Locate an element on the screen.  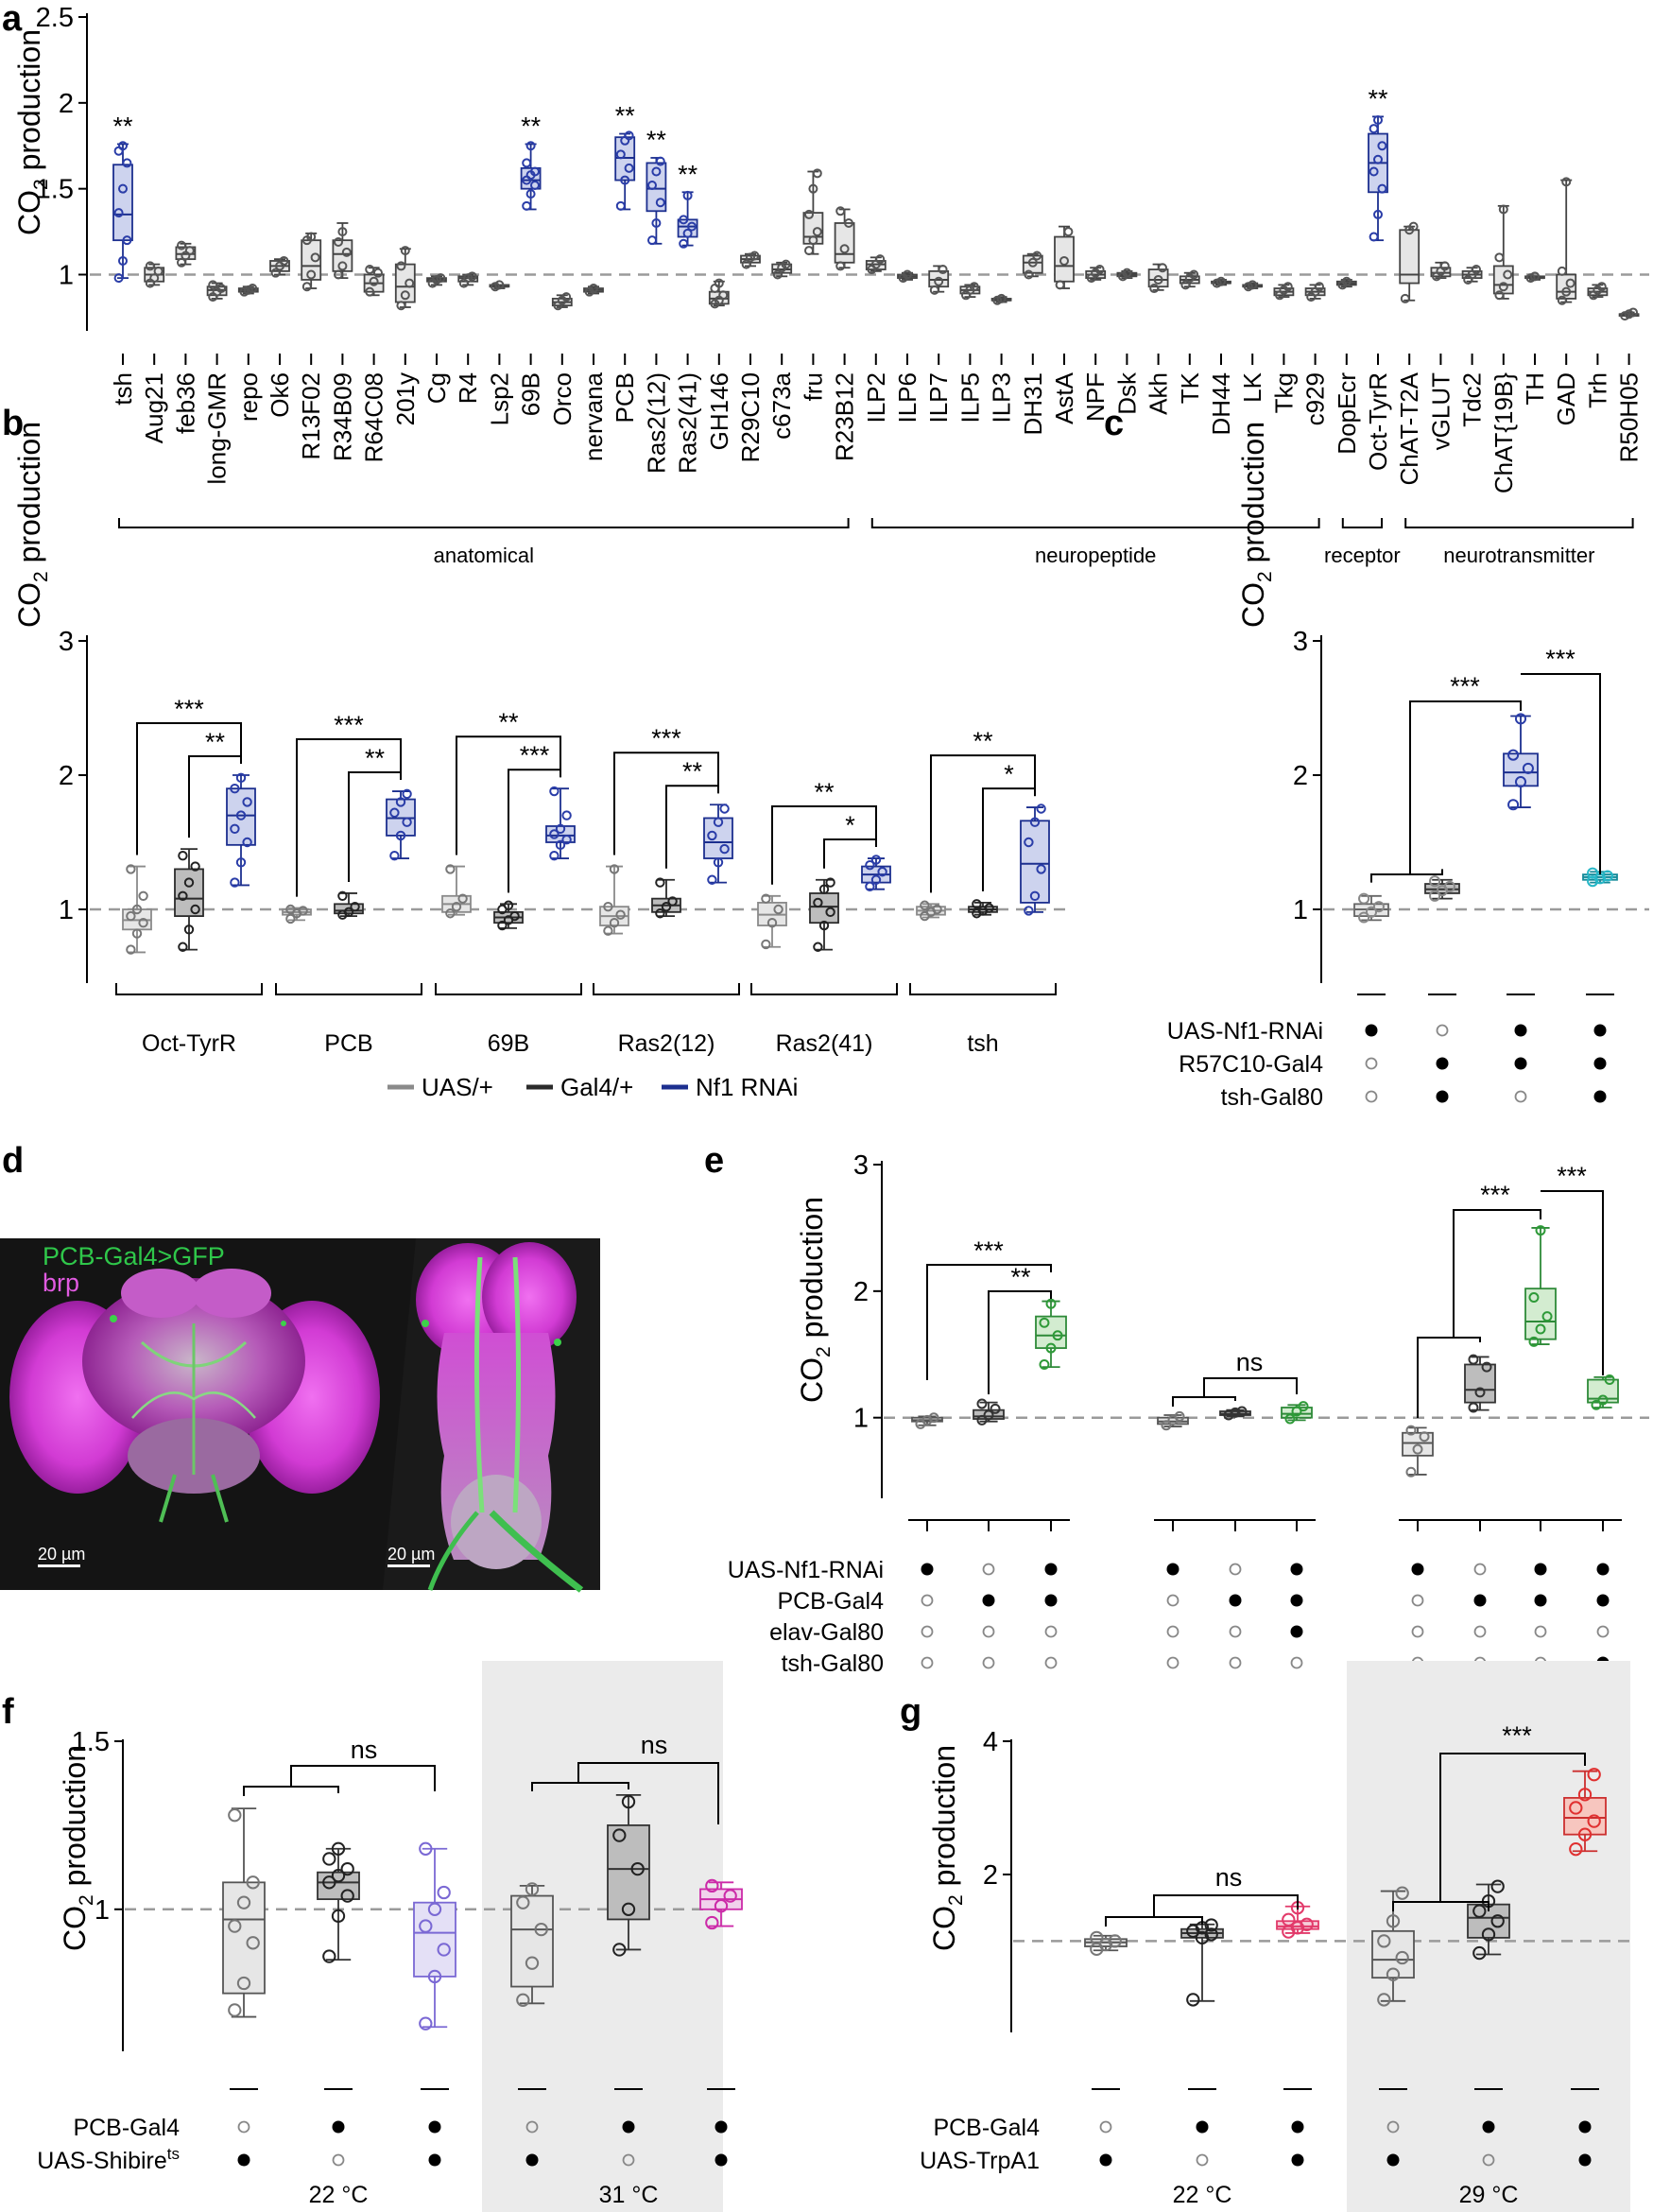
panel-g-boxes is located at coordinates (1346, 1887).